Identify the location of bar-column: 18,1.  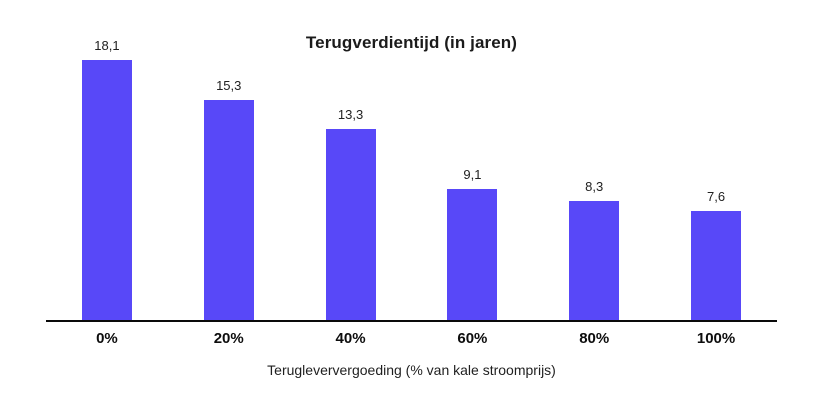
(107, 179).